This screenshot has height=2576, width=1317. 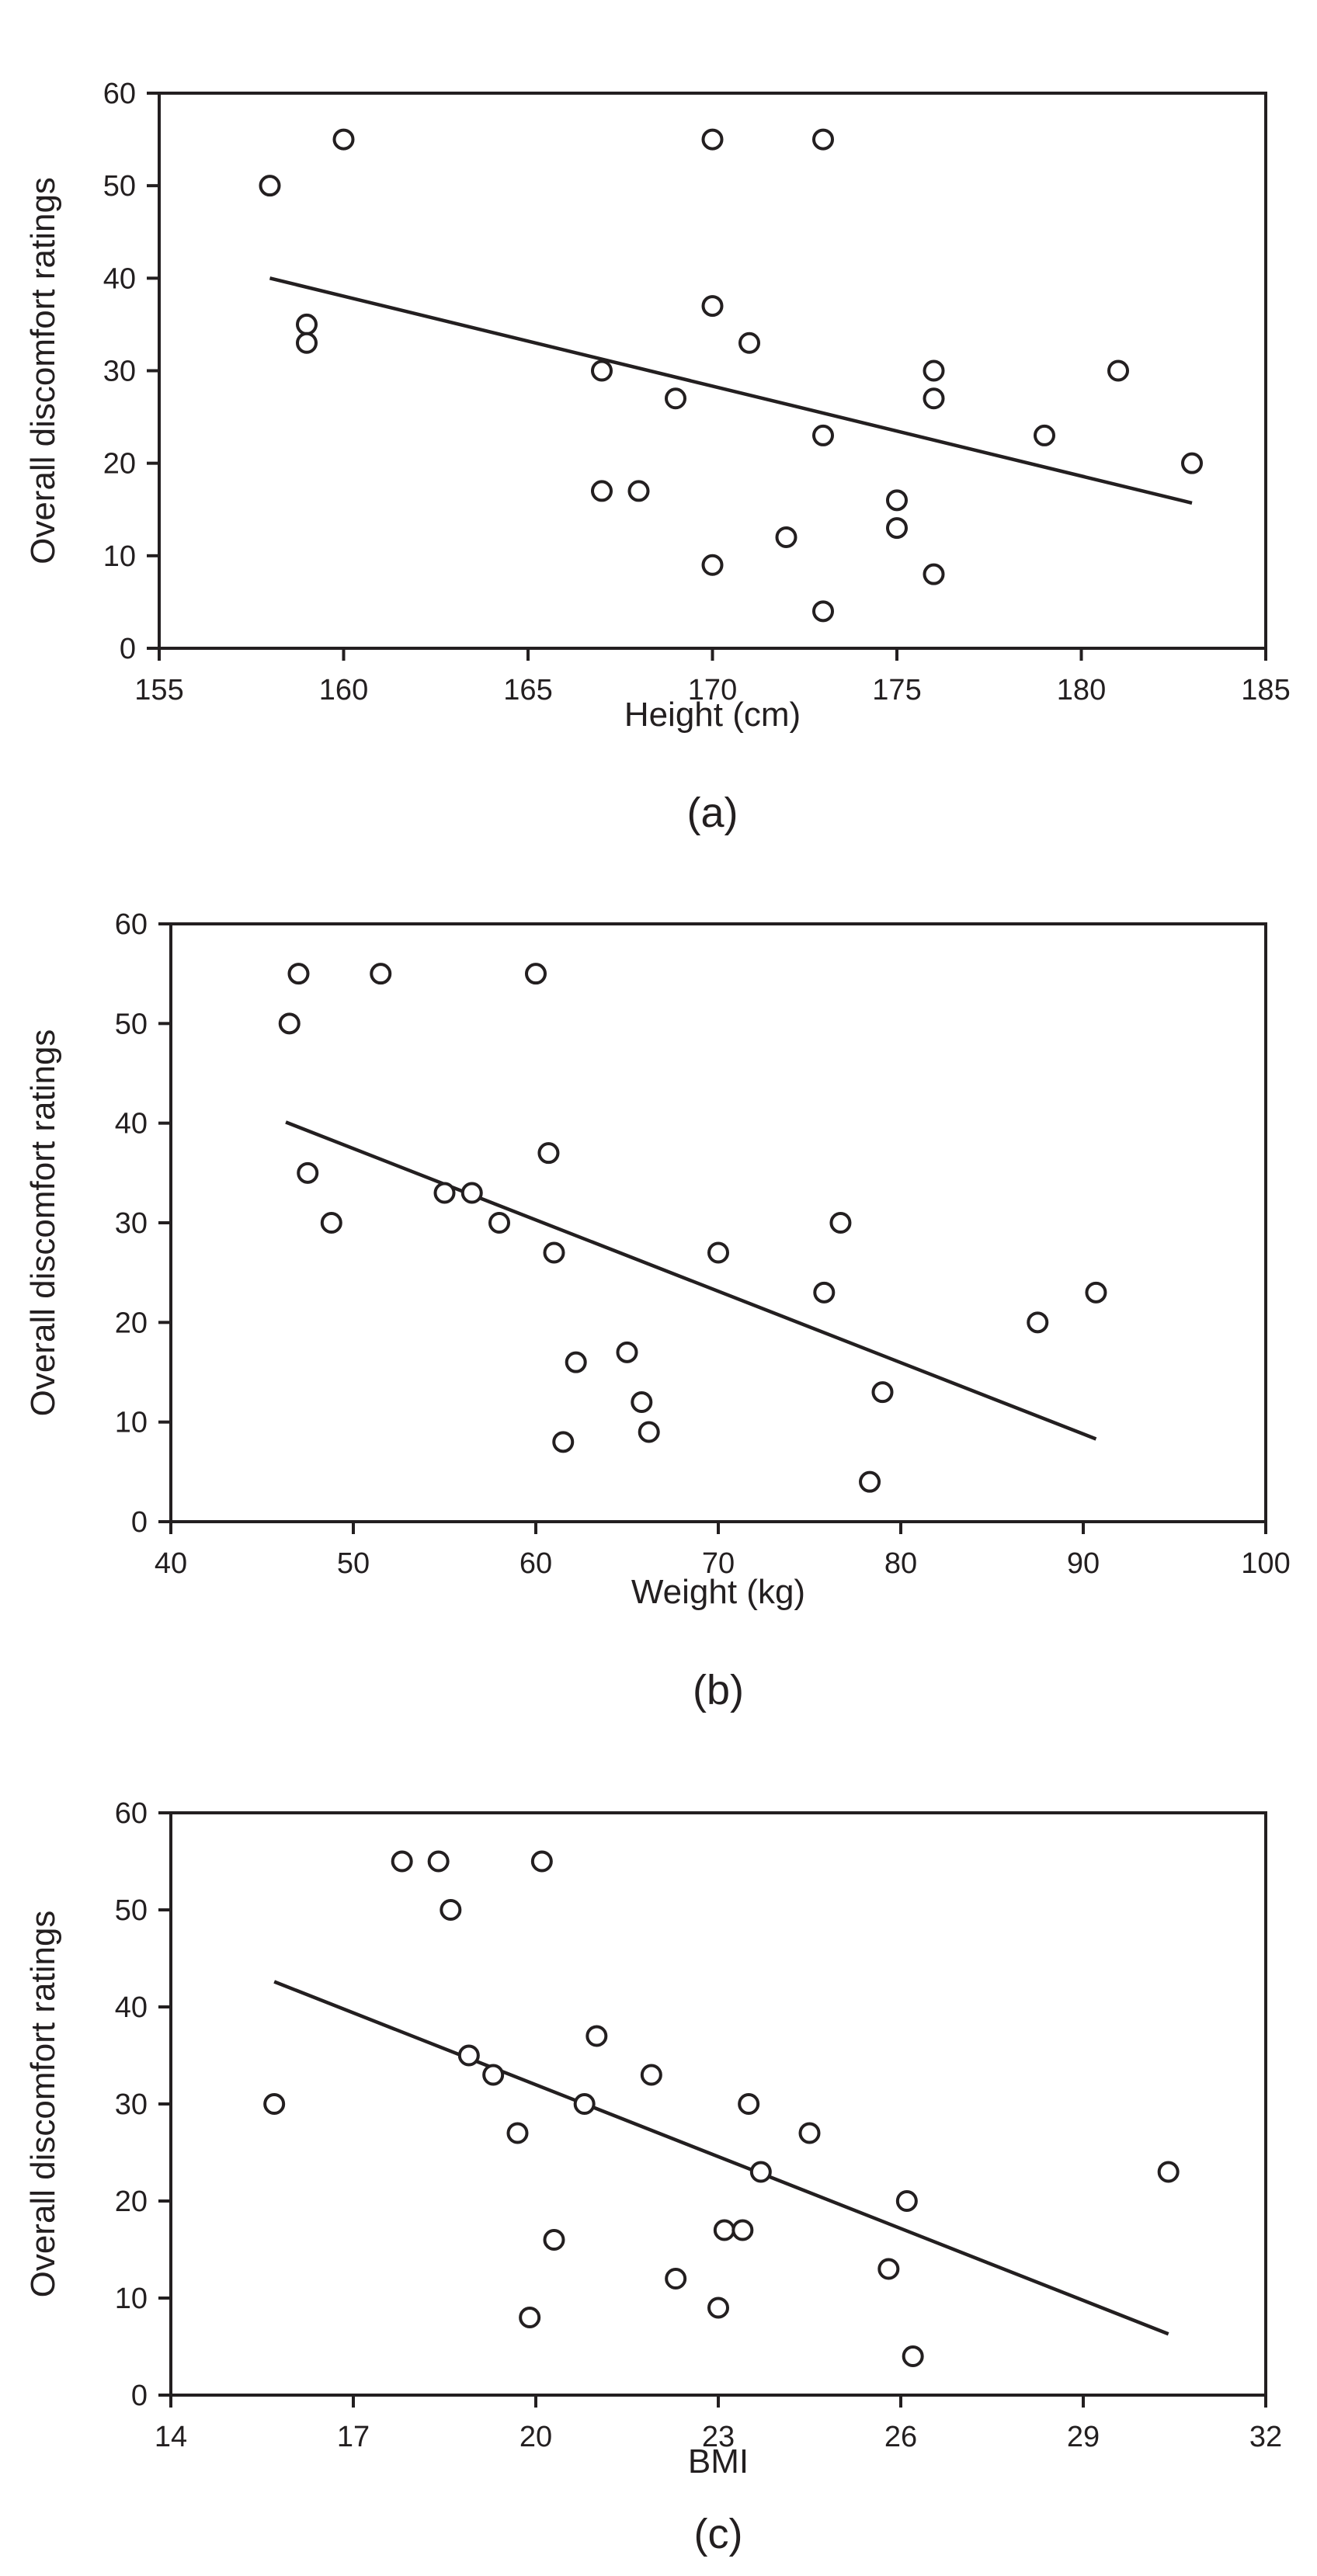 What do you see at coordinates (900, 1563) in the screenshot?
I see `x-tick-label: 80` at bounding box center [900, 1563].